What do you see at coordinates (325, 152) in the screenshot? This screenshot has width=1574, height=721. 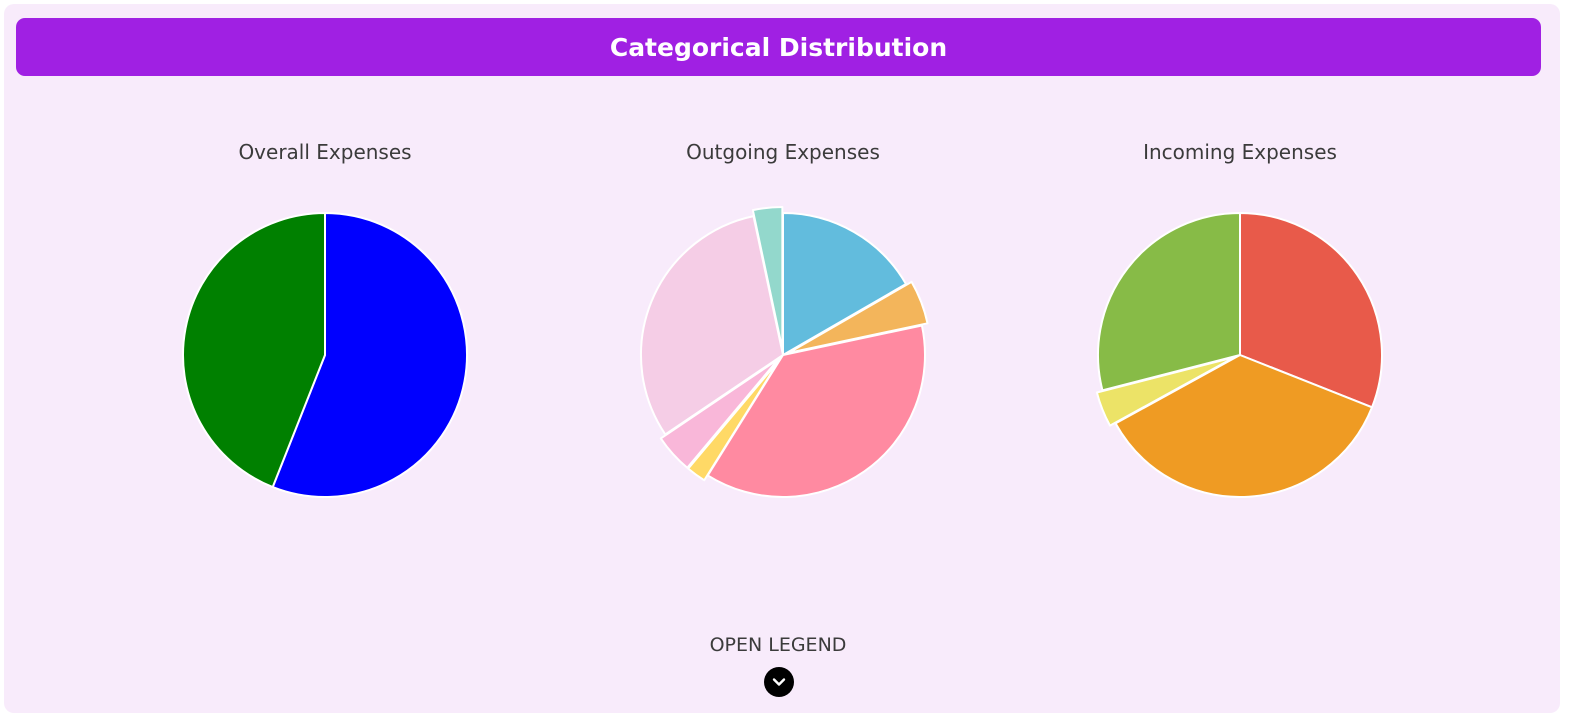 I see `overall-expenses-title: Overall Expenses` at bounding box center [325, 152].